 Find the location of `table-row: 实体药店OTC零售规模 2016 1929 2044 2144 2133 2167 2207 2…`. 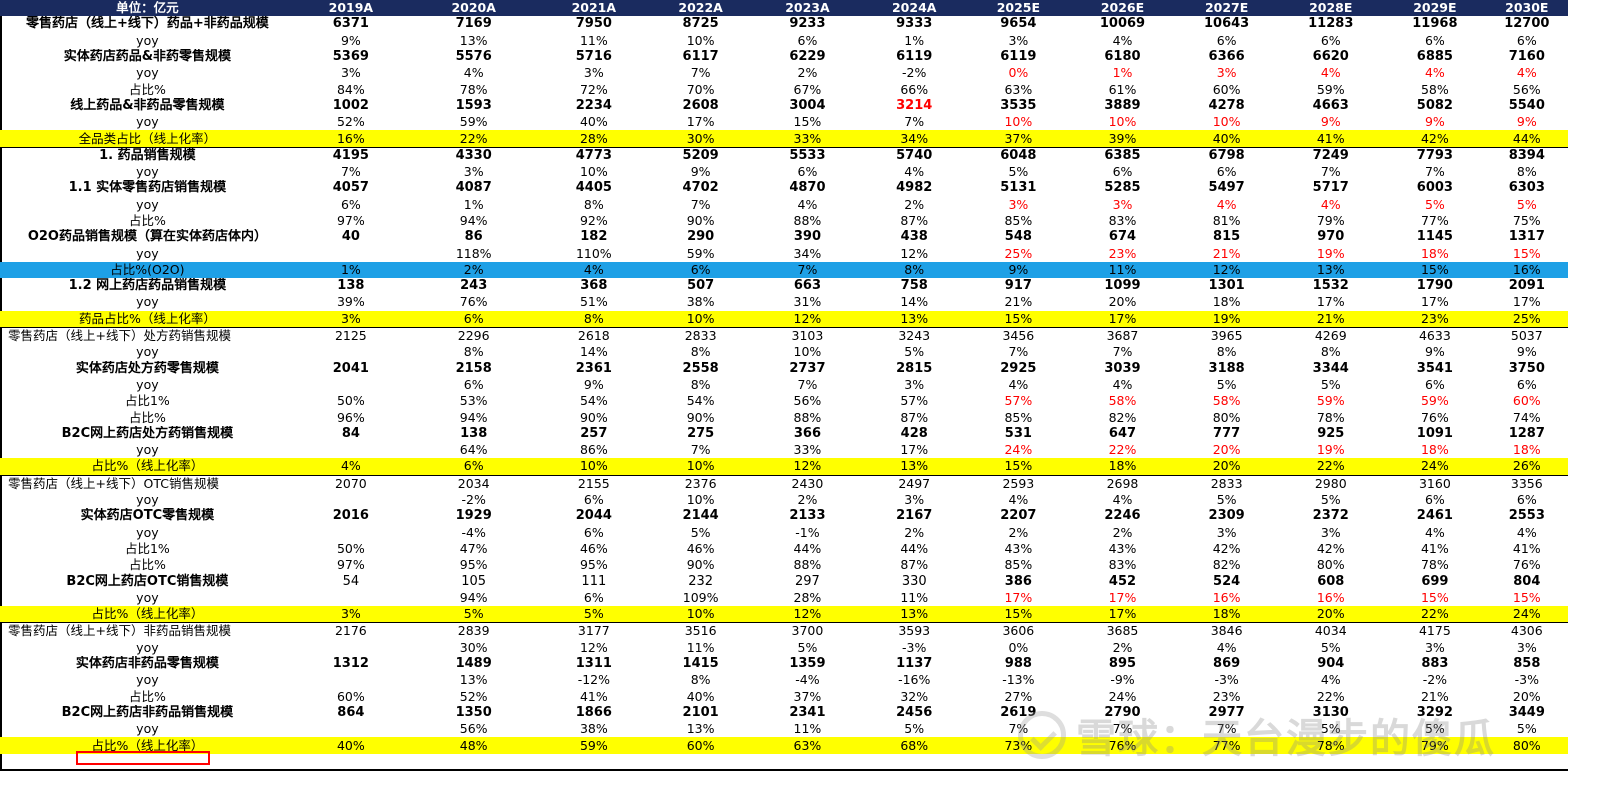

table-row: 实体药店OTC零售规模 2016 1929 2044 2144 2133 2167 2207 2… is located at coordinates (784, 516).